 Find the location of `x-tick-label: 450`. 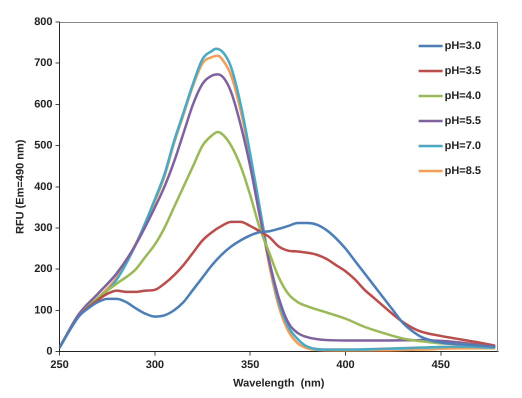

x-tick-label: 450 is located at coordinates (441, 365).